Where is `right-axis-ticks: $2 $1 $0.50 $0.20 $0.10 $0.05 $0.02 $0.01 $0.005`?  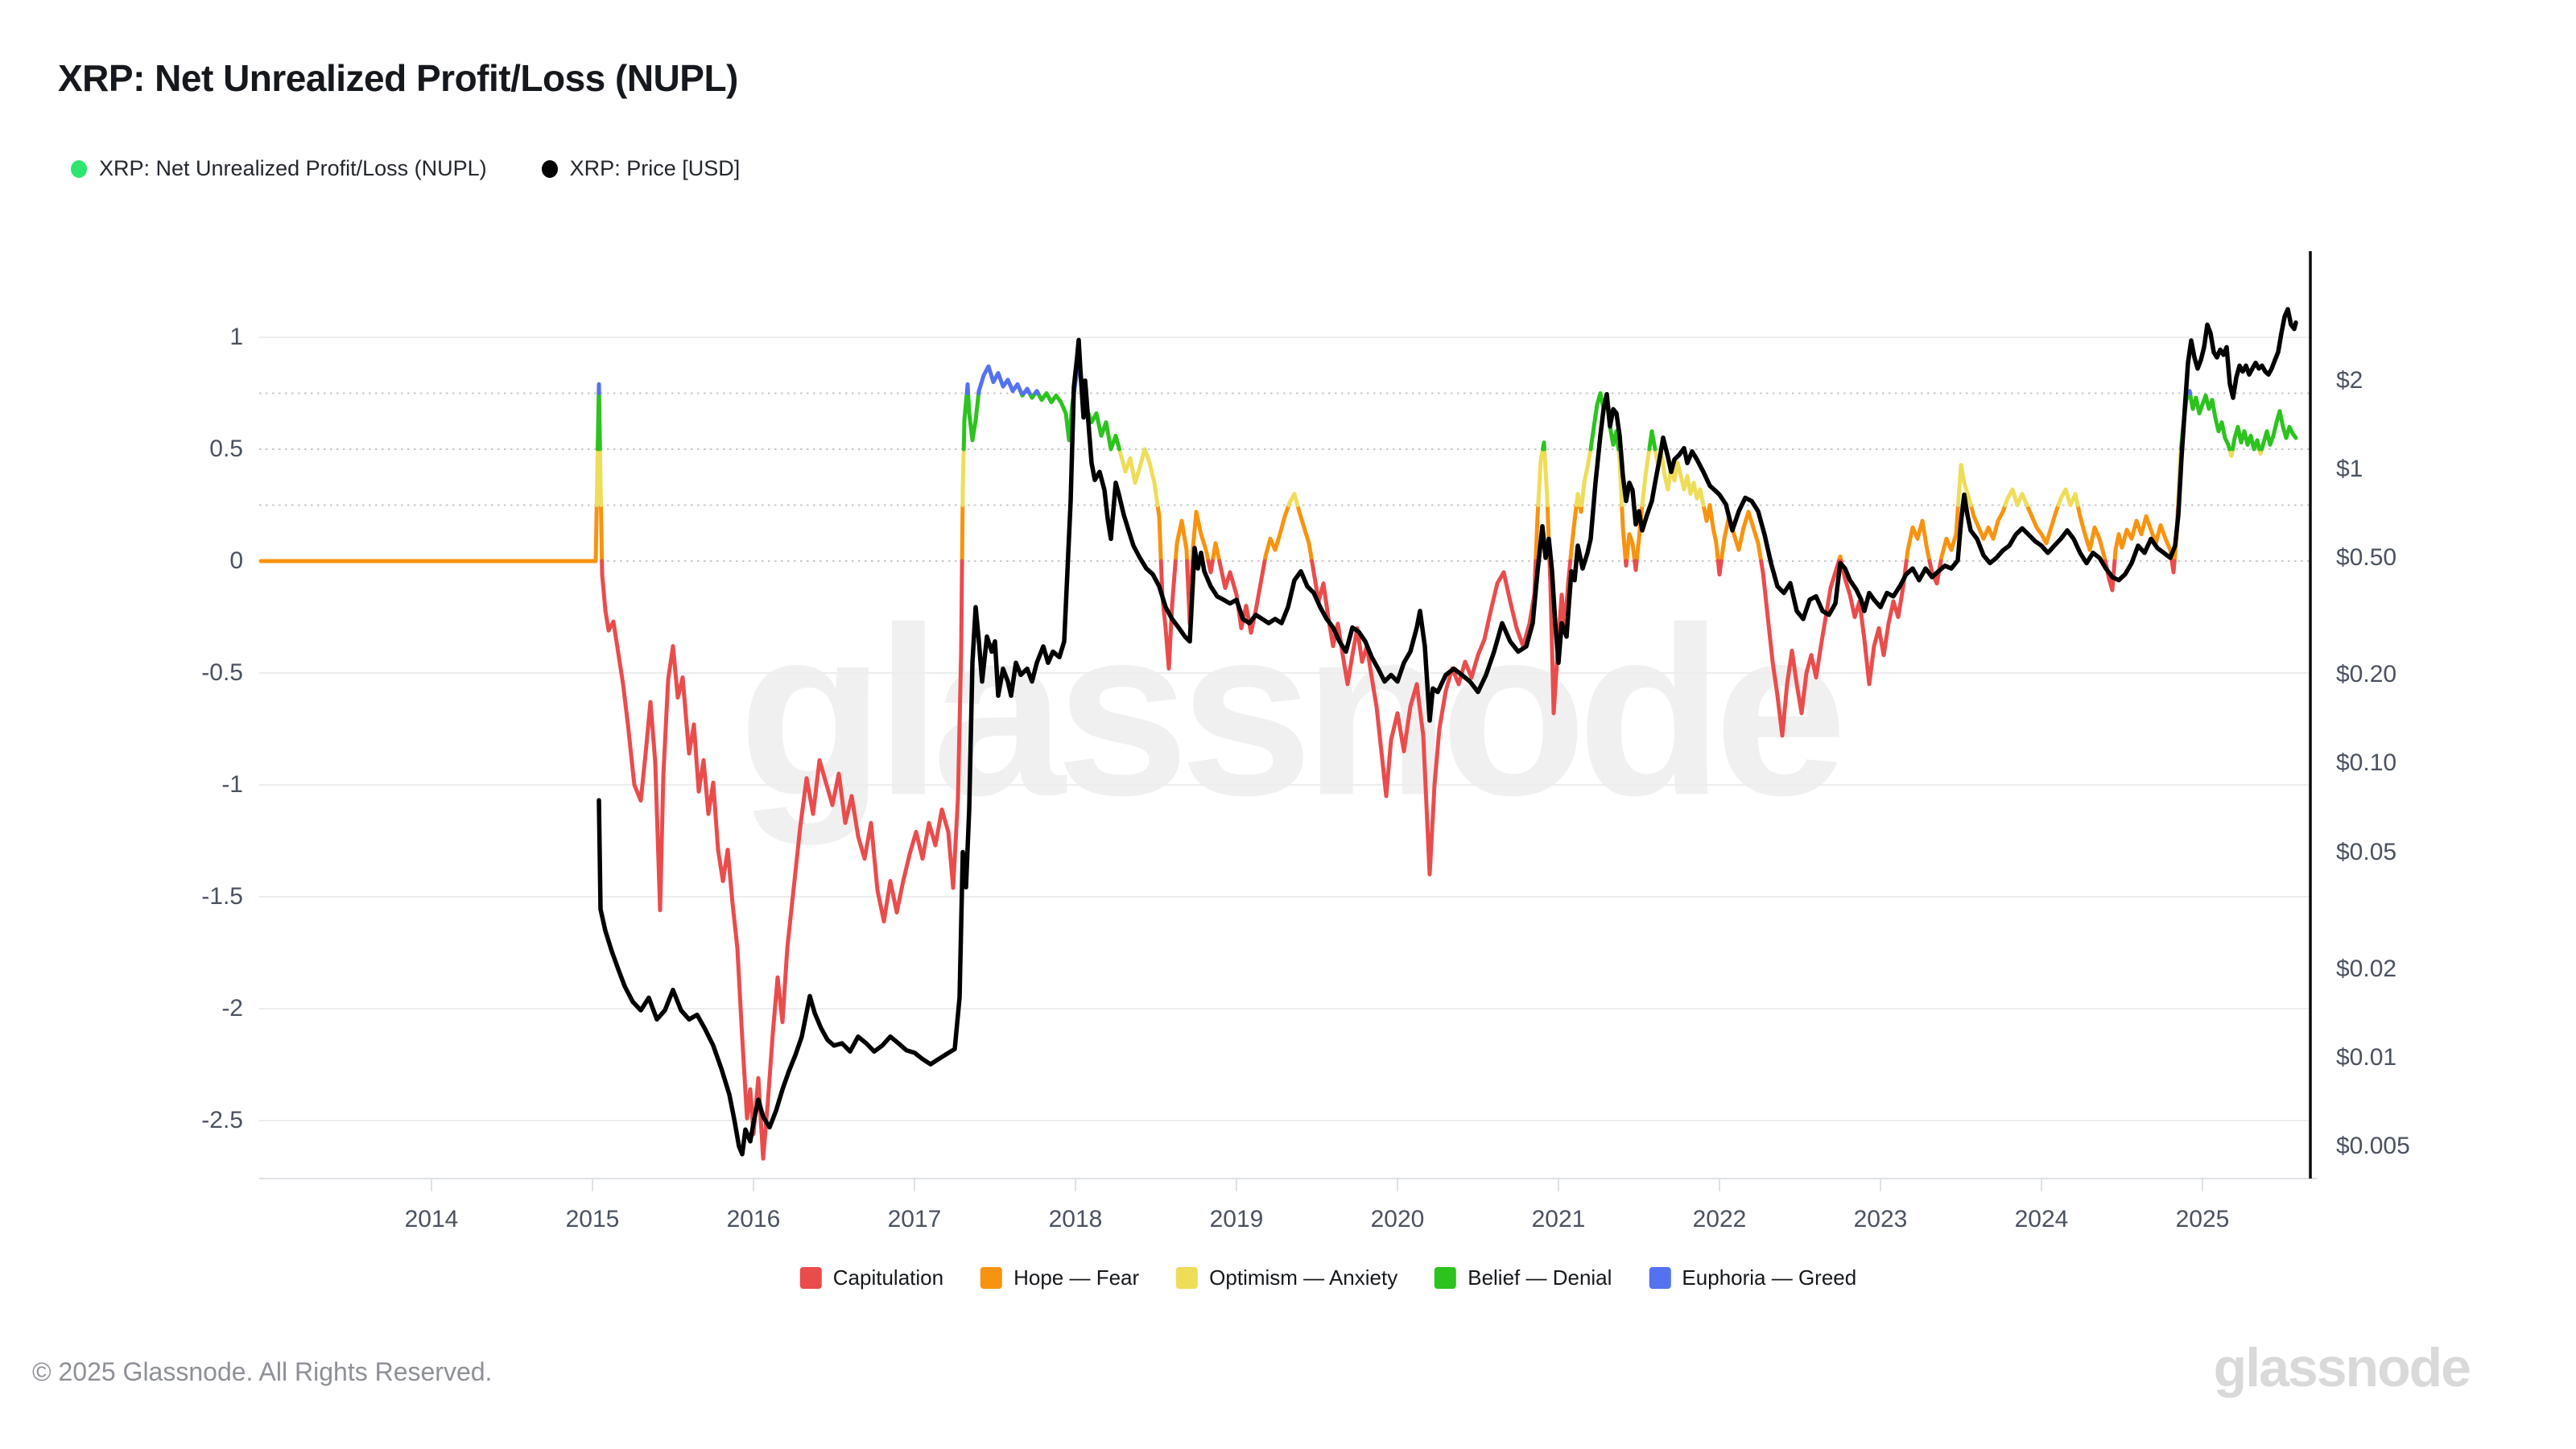
right-axis-ticks: $2 $1 $0.50 $0.20 $0.10 $0.05 $0.02 $0.01 $0.005 is located at coordinates (2456, 724).